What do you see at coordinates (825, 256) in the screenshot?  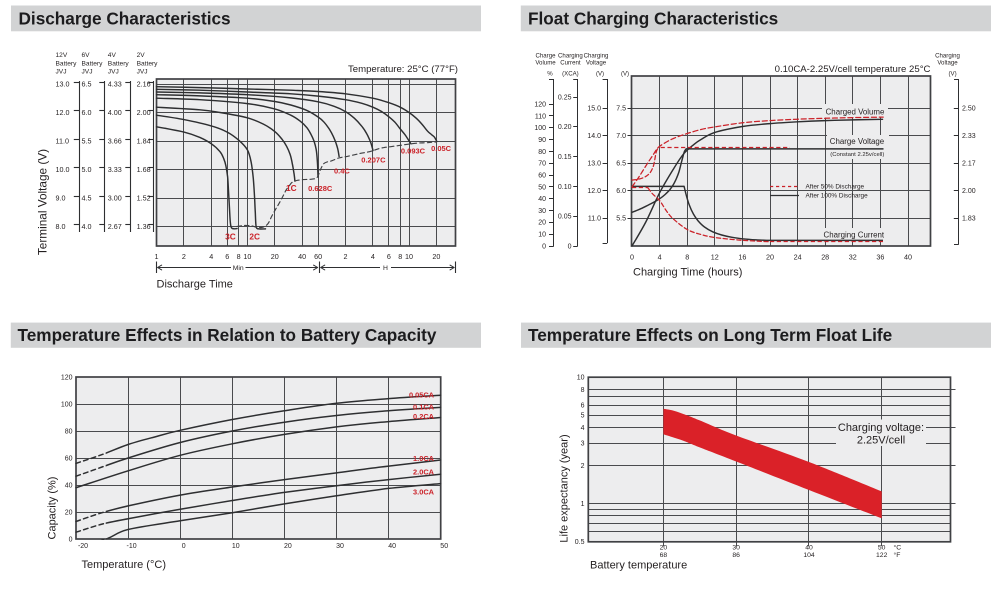 I see `svg-text: 28` at bounding box center [825, 256].